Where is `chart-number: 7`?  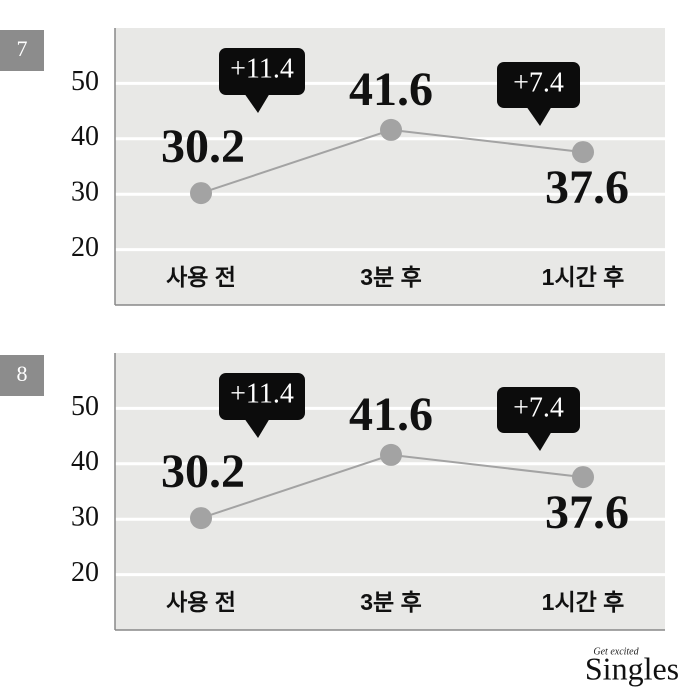 chart-number: 7 is located at coordinates (22, 48).